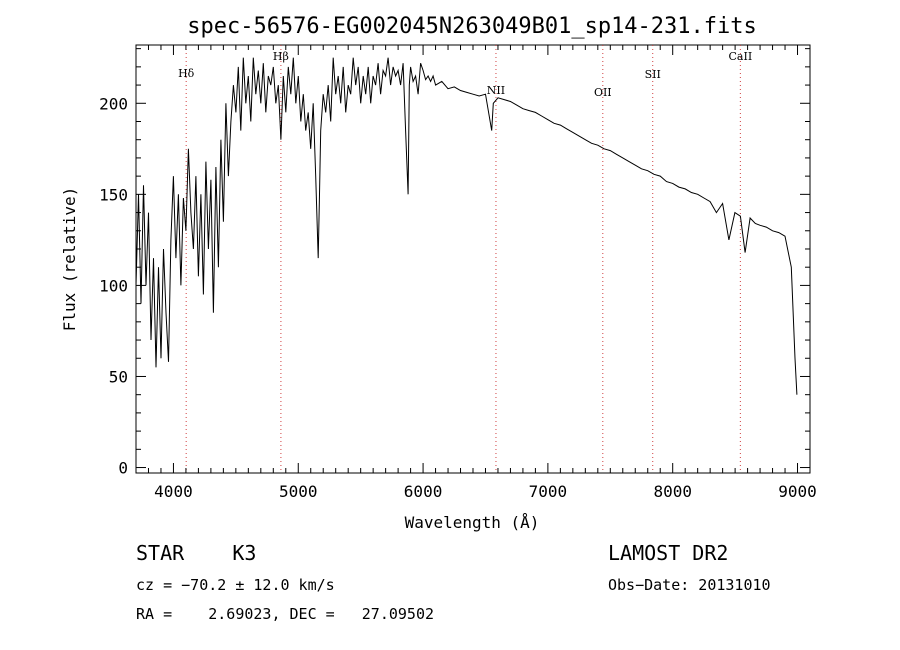  Describe the element at coordinates (423, 491) in the screenshot. I see `x-tick-label: 6000` at that location.